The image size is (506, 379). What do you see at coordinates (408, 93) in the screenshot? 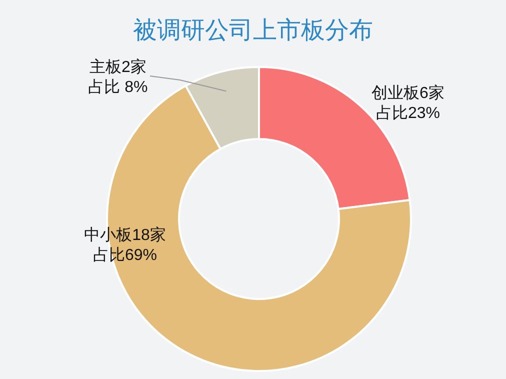
I see `slice-label: 创业板6家` at bounding box center [408, 93].